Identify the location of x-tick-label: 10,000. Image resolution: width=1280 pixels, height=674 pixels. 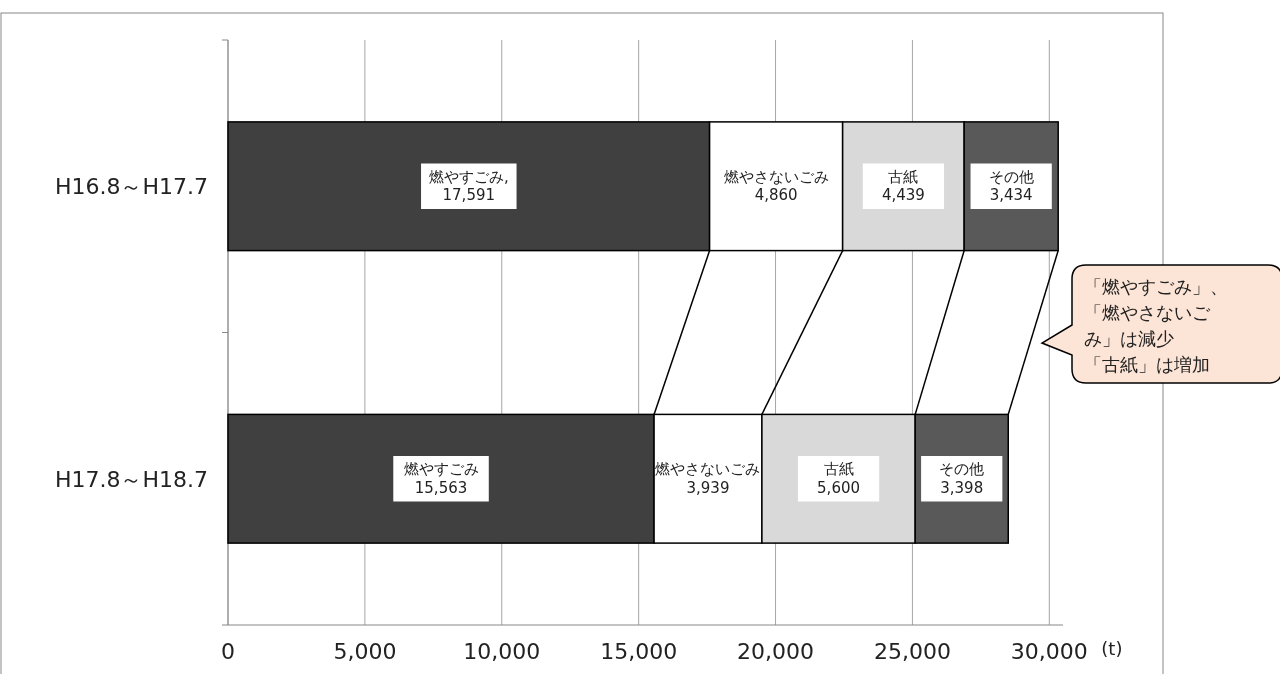
(502, 651).